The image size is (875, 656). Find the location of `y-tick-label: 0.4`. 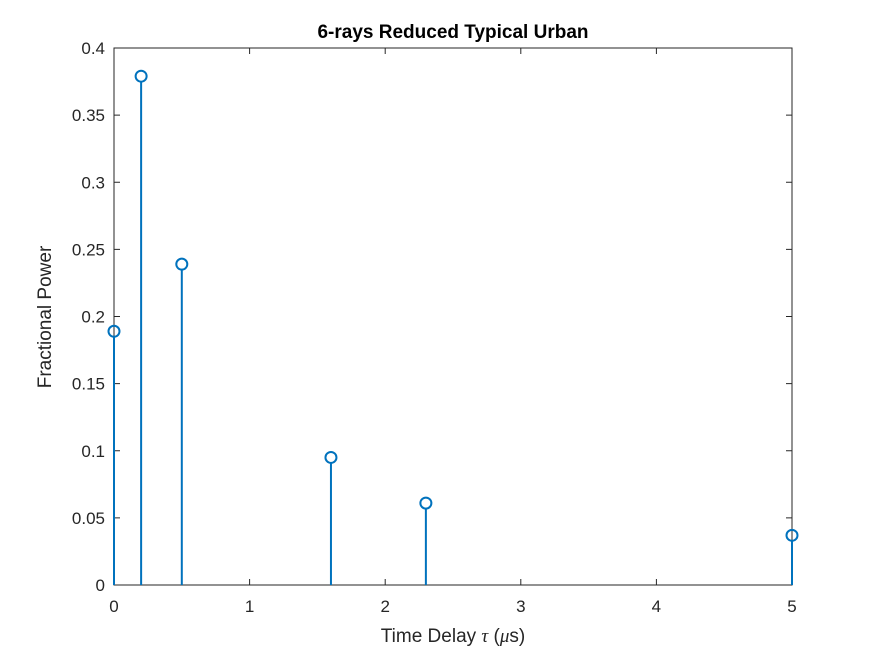

y-tick-label: 0.4 is located at coordinates (93, 48).